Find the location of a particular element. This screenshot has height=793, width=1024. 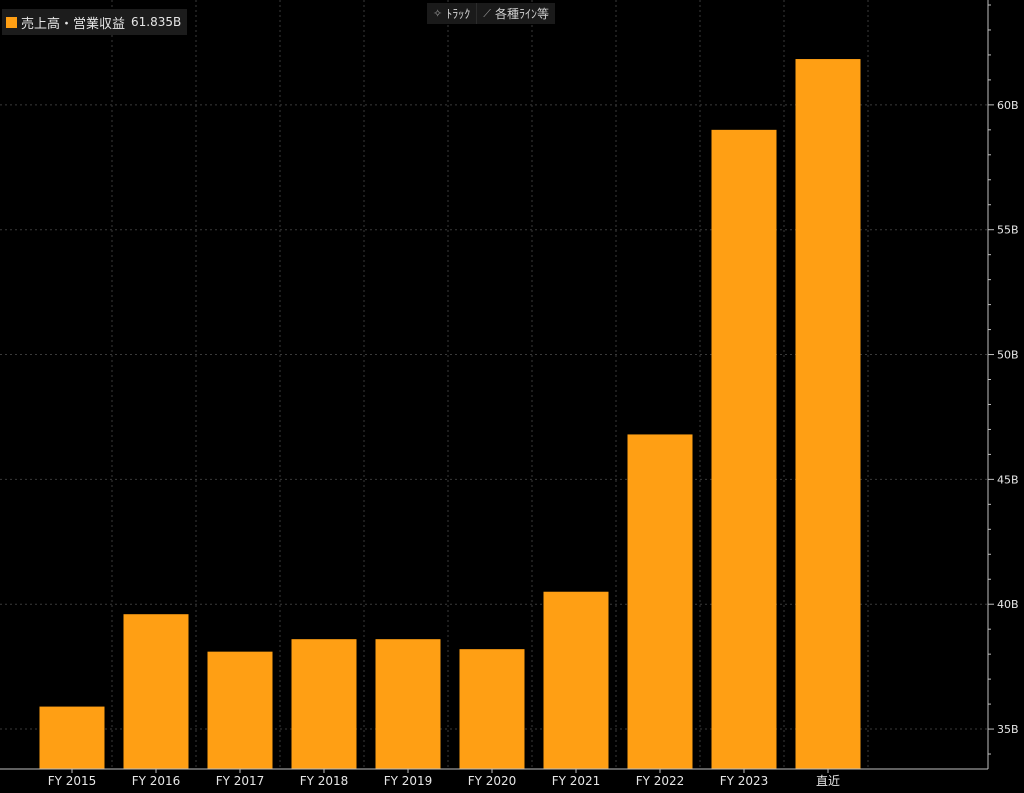

y-tick-label: 60B is located at coordinates (1008, 105).